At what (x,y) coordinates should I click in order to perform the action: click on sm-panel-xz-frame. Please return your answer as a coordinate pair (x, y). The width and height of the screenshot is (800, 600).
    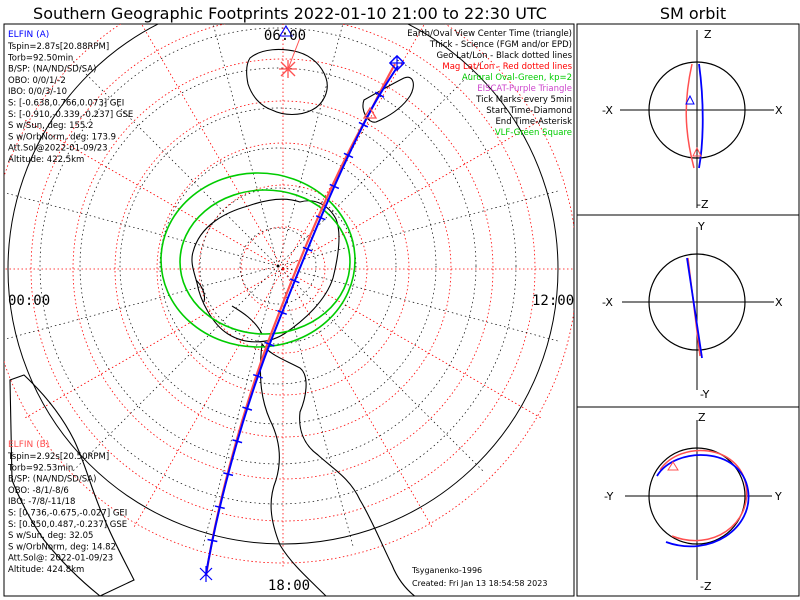
    Looking at the image, I should click on (688, 119).